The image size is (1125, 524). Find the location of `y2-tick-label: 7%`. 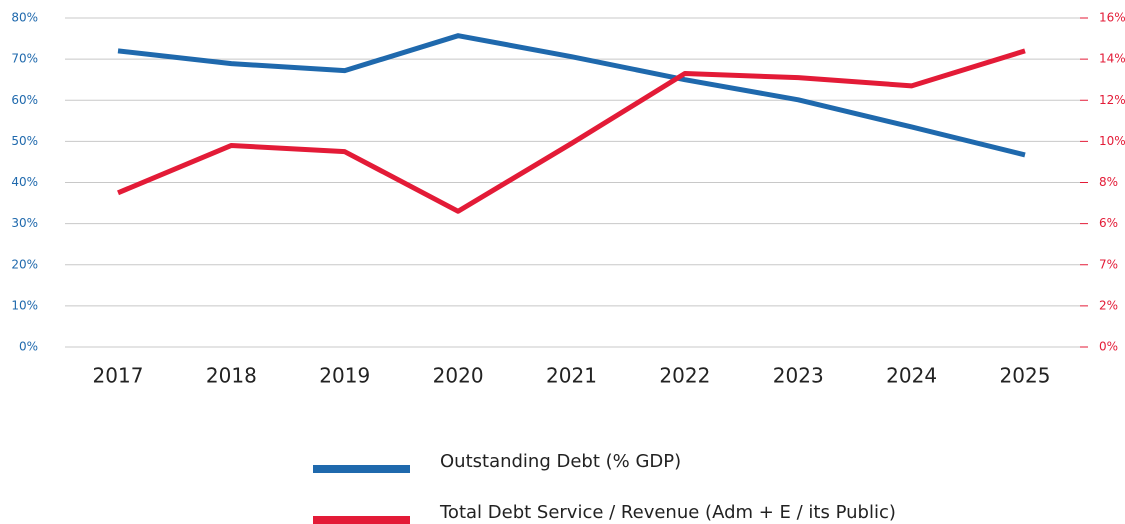

y2-tick-label: 7% is located at coordinates (1108, 264).